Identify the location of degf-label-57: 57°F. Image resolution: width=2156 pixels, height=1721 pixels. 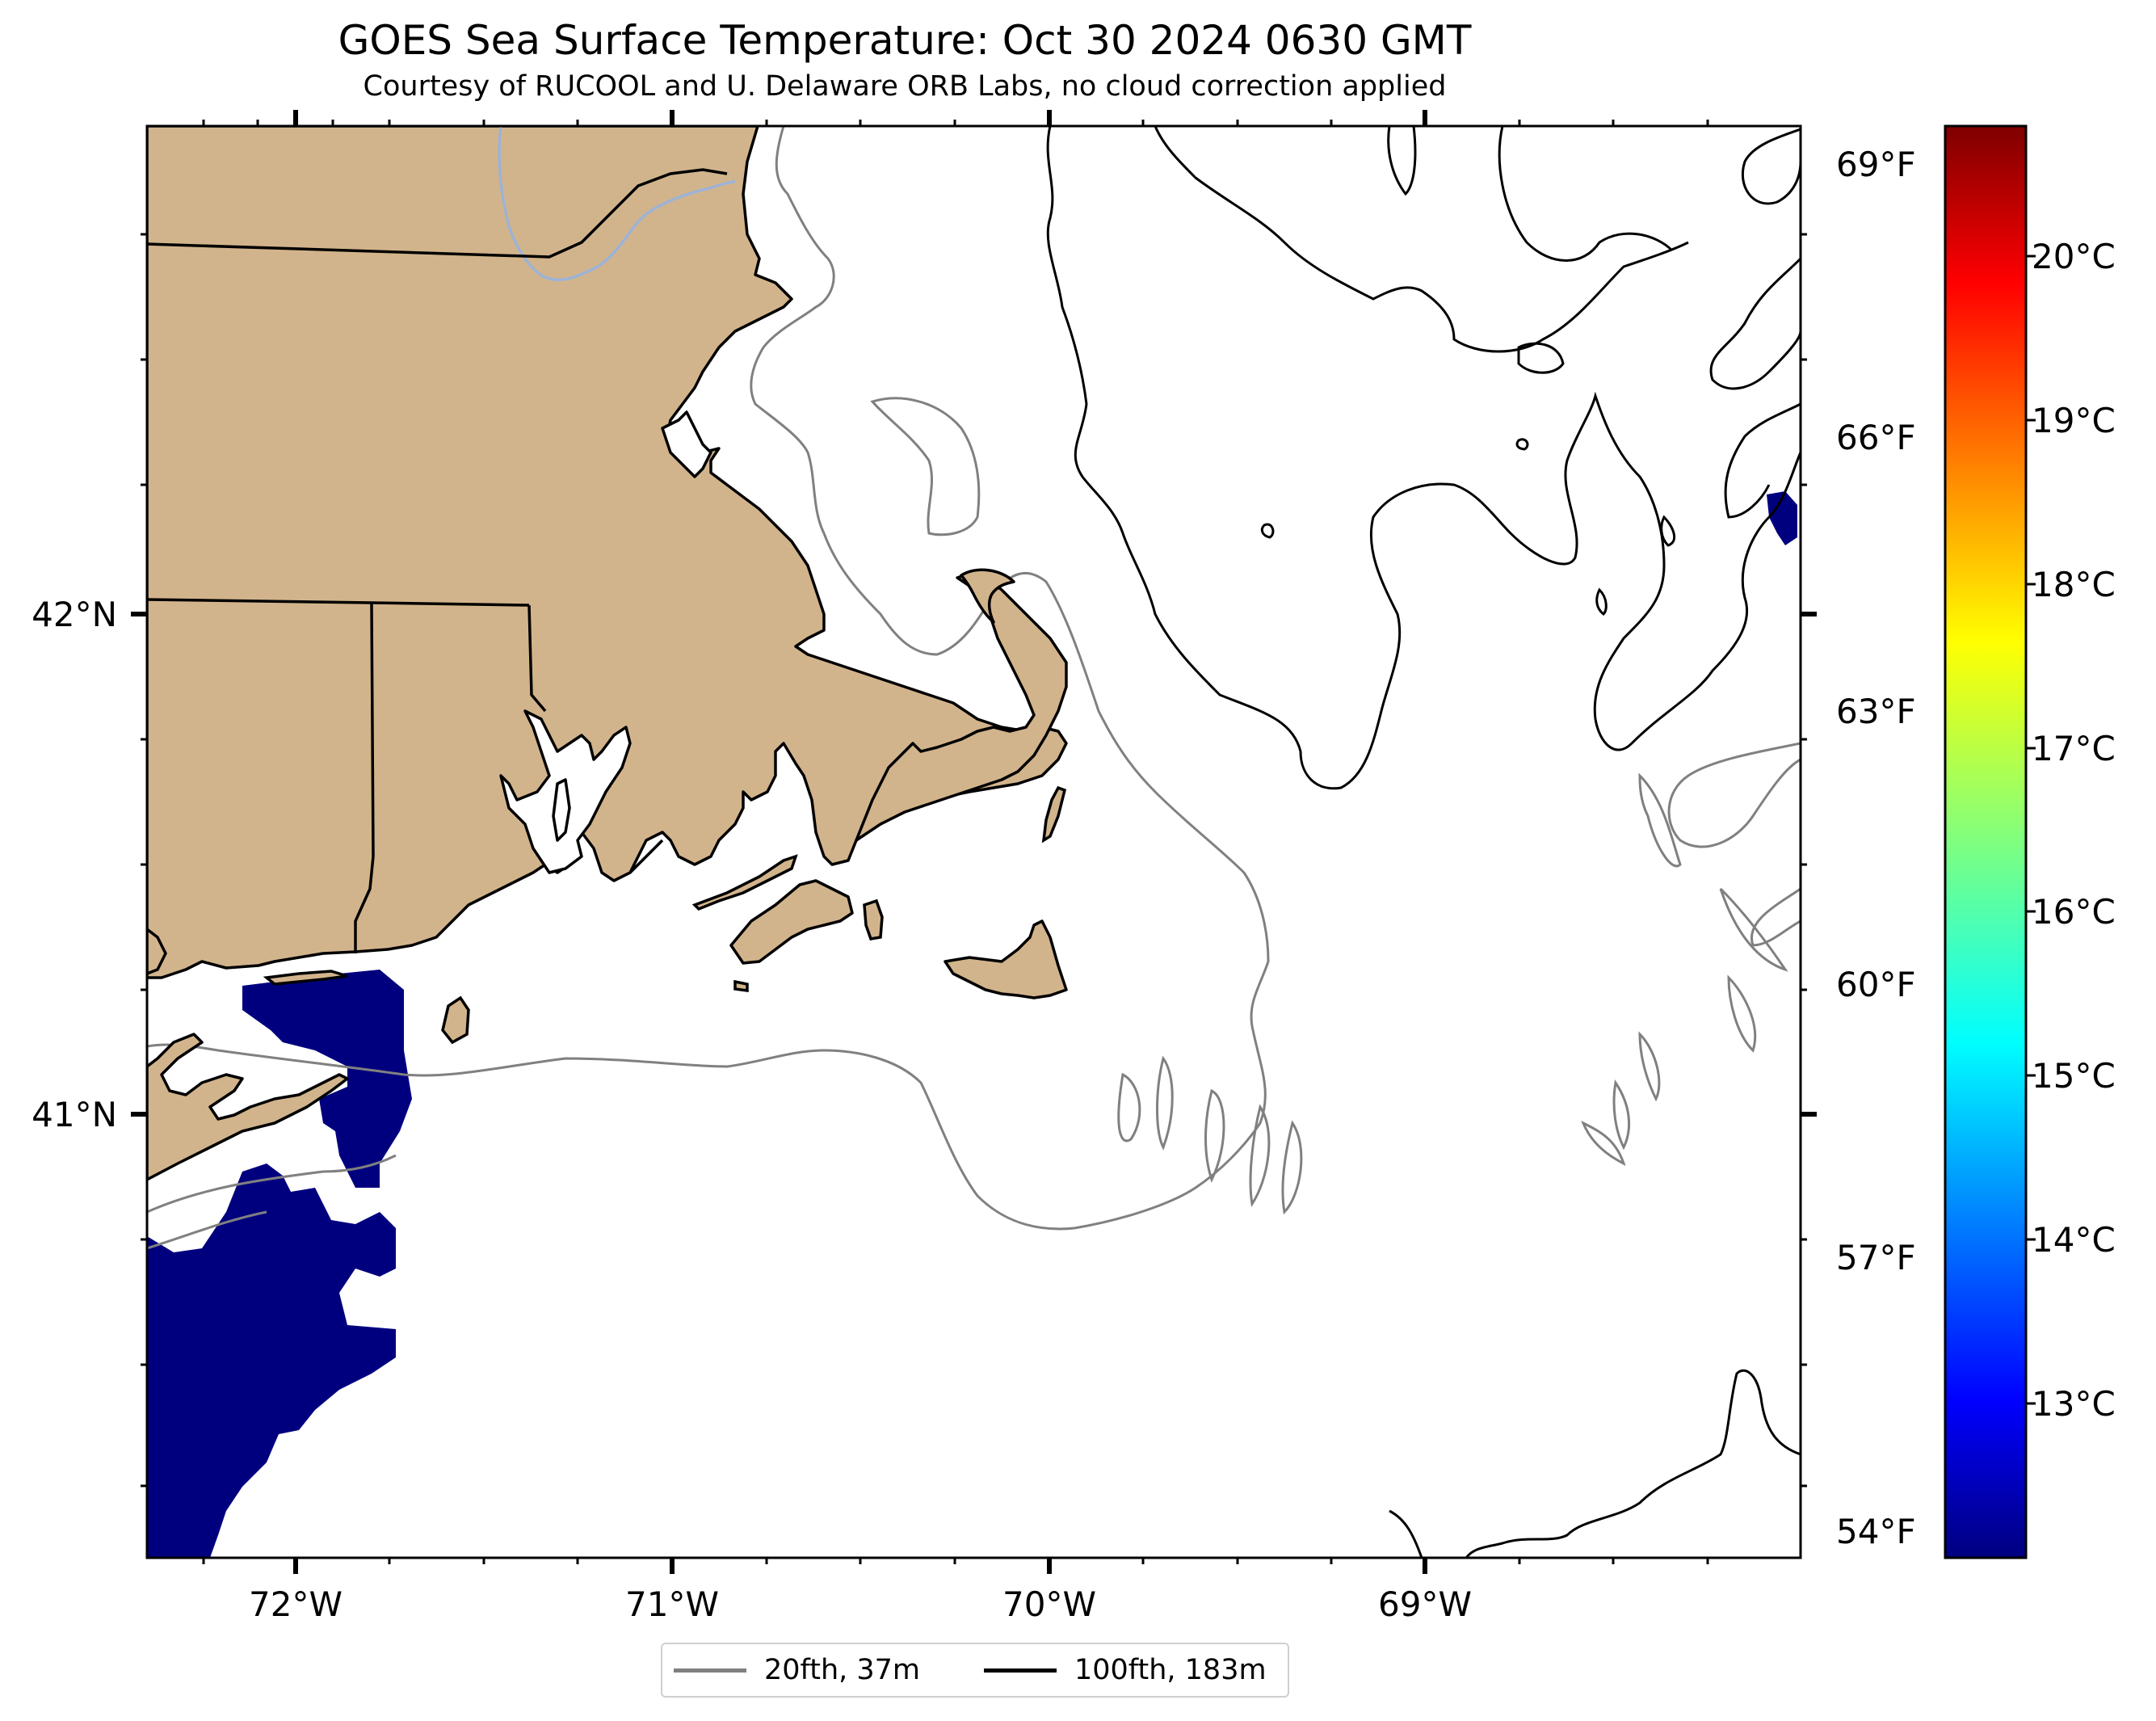
(1876, 1257).